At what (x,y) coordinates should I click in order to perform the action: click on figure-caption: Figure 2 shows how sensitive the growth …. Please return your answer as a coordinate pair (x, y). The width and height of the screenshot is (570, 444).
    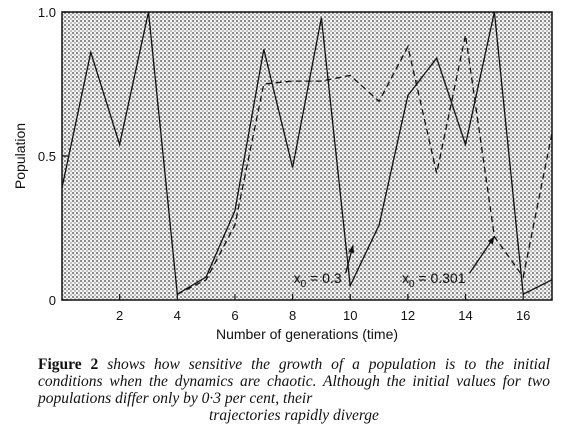
    Looking at the image, I should click on (294, 390).